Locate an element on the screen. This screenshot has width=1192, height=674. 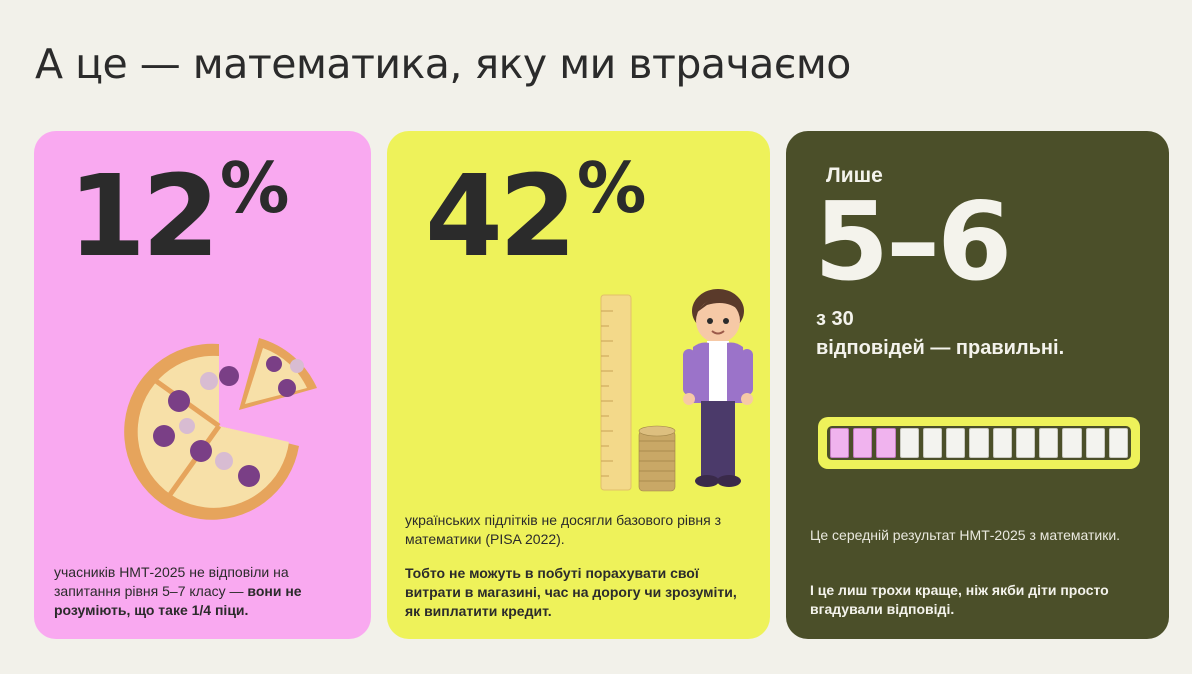
stat-number-12: 12% is located at coordinates (178, 213).